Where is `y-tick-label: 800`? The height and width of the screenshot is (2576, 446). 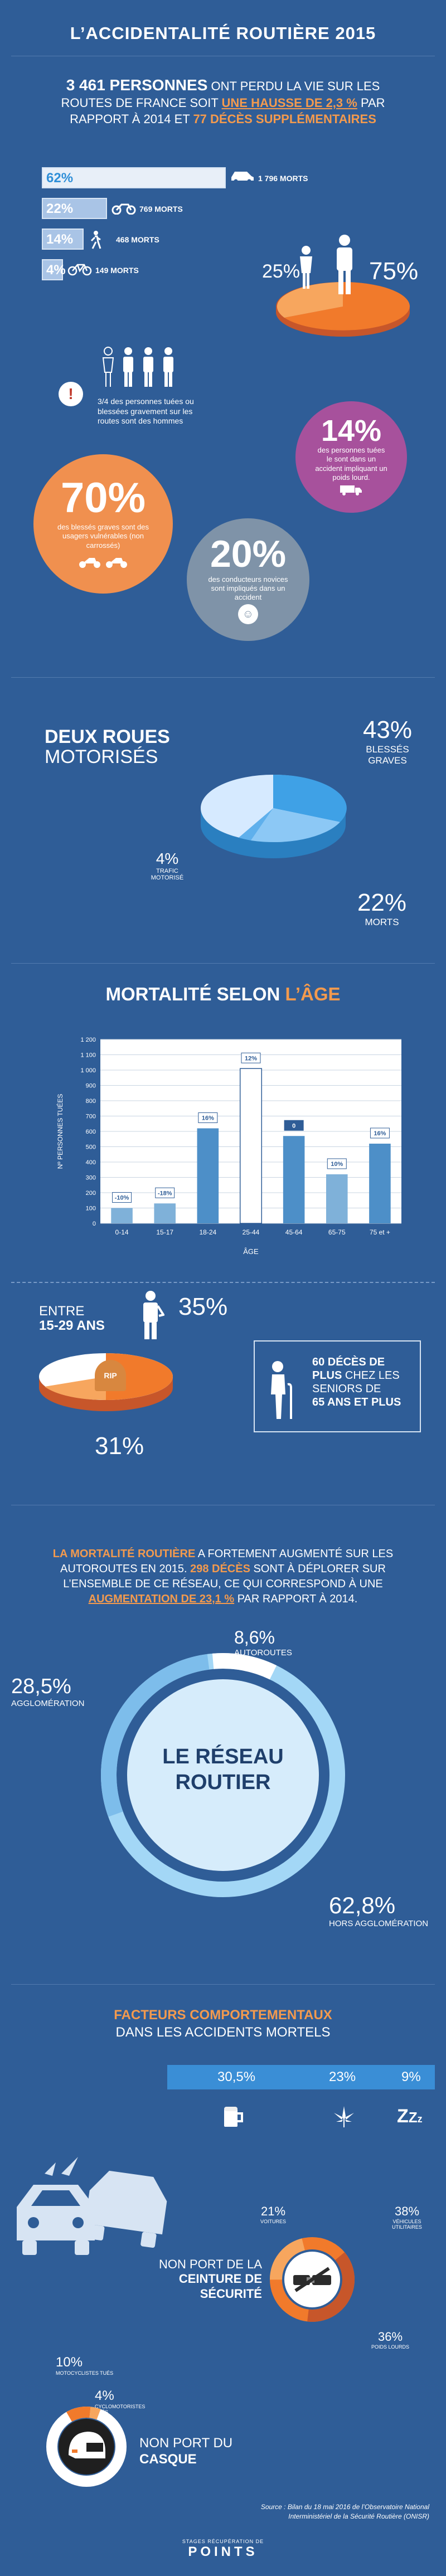 y-tick-label: 800 is located at coordinates (91, 1101).